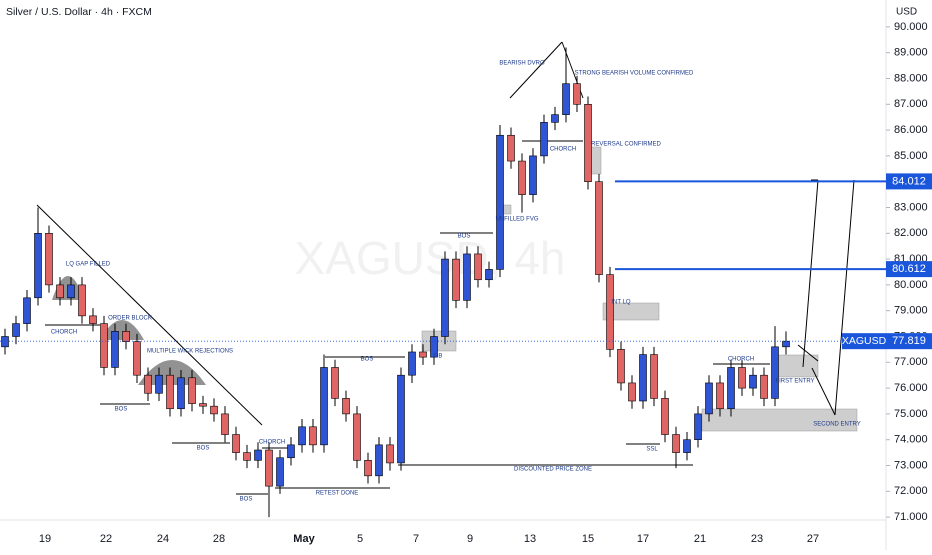  Describe the element at coordinates (621, 303) in the screenshot. I see `annotation: INT LQ` at that location.